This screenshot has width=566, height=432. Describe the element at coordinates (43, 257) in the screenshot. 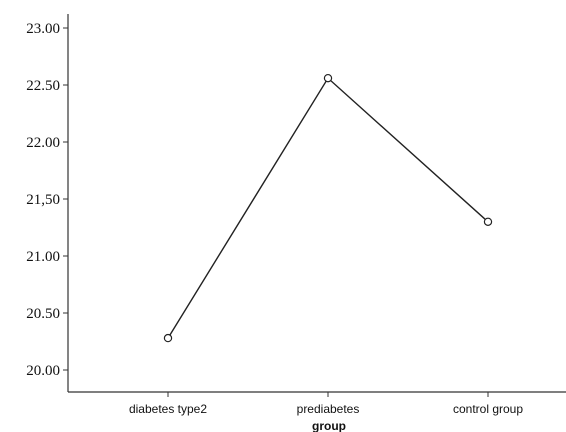

I see `y-tick-label: 21.00` at that location.